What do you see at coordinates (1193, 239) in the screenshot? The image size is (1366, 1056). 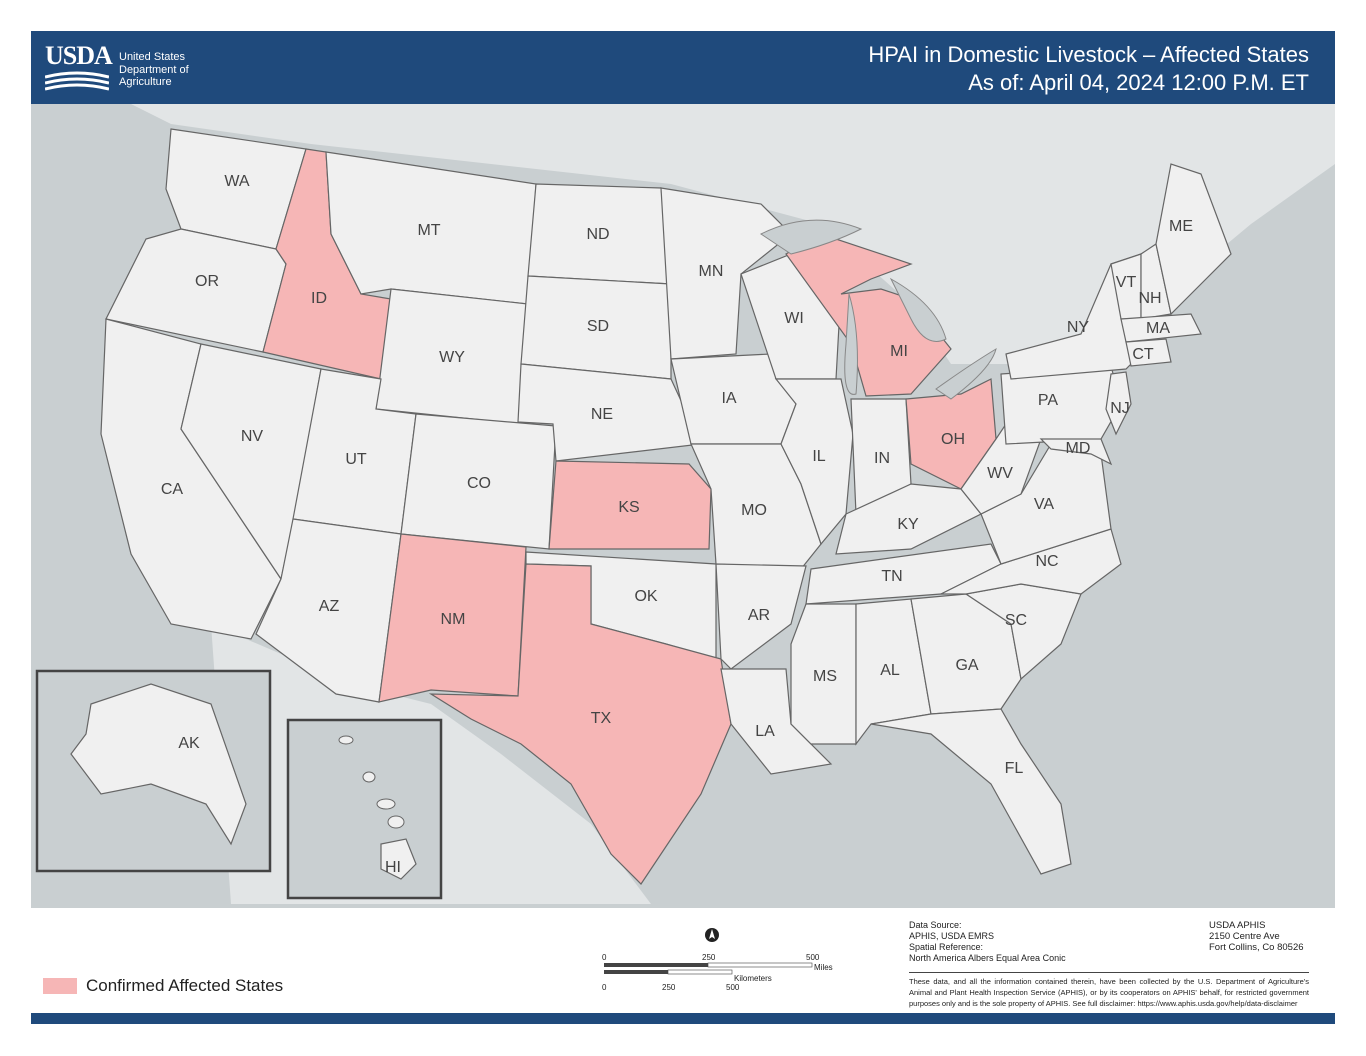 I see `state-me` at bounding box center [1193, 239].